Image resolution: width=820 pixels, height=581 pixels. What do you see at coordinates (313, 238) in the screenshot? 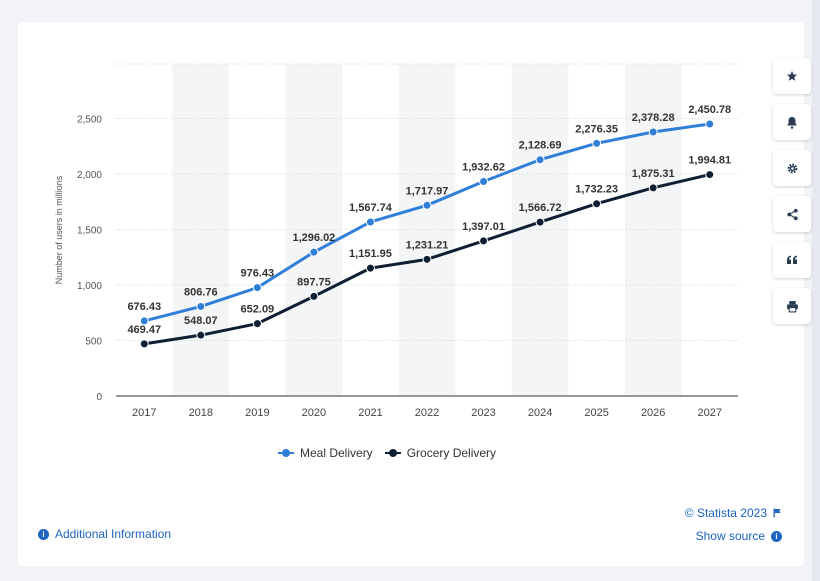
I see `data-label: 1,296.02` at bounding box center [313, 238].